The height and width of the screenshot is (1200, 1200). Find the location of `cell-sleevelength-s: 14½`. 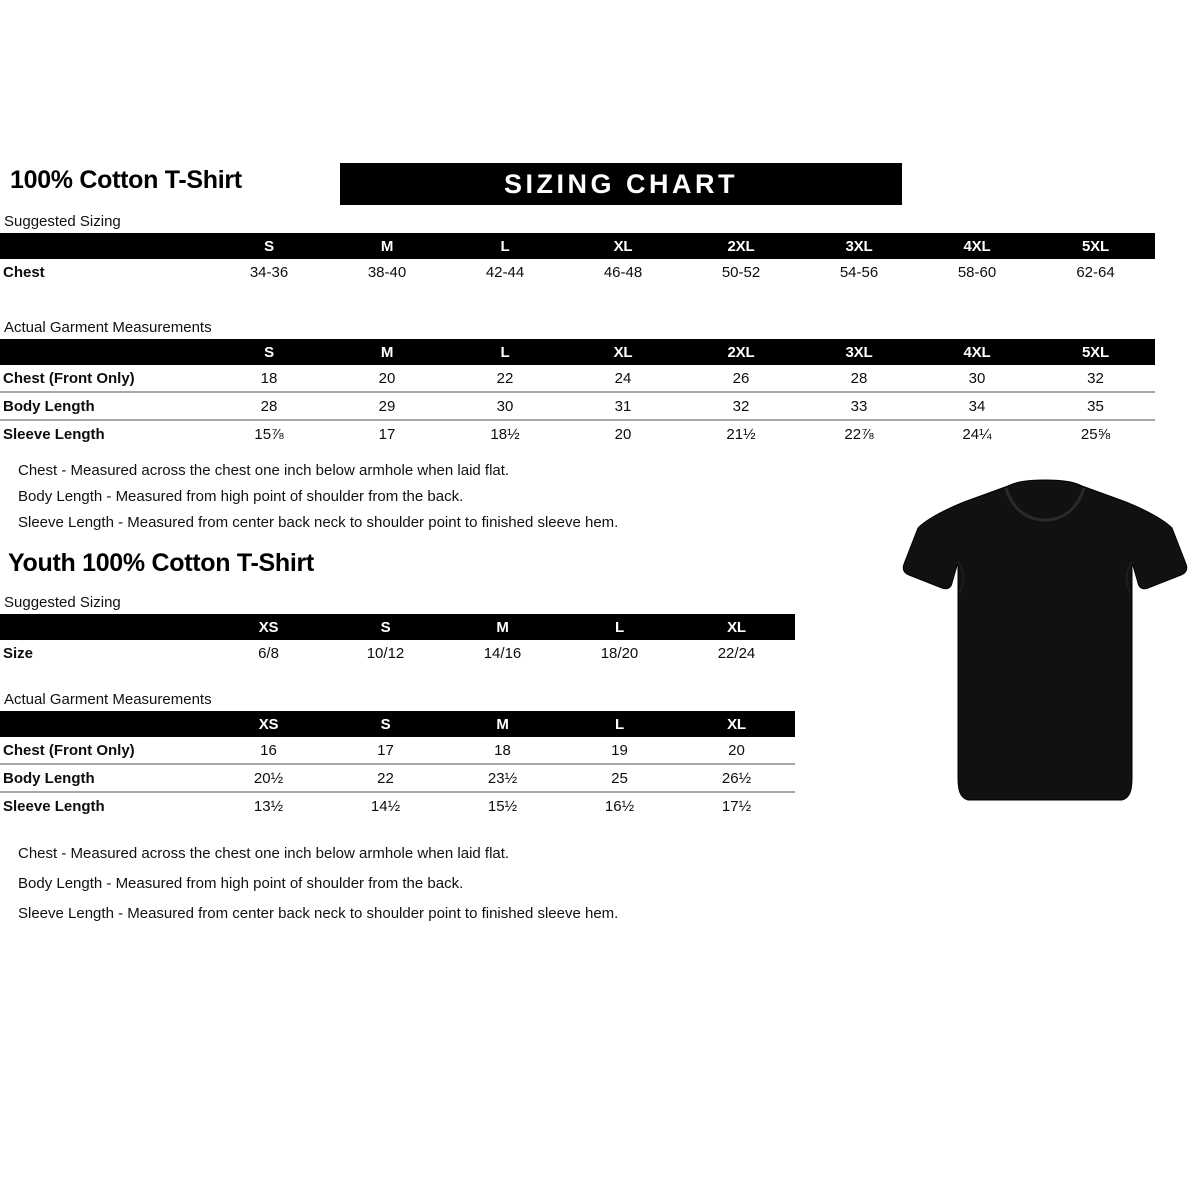

cell-sleevelength-s: 14½ is located at coordinates (385, 805).